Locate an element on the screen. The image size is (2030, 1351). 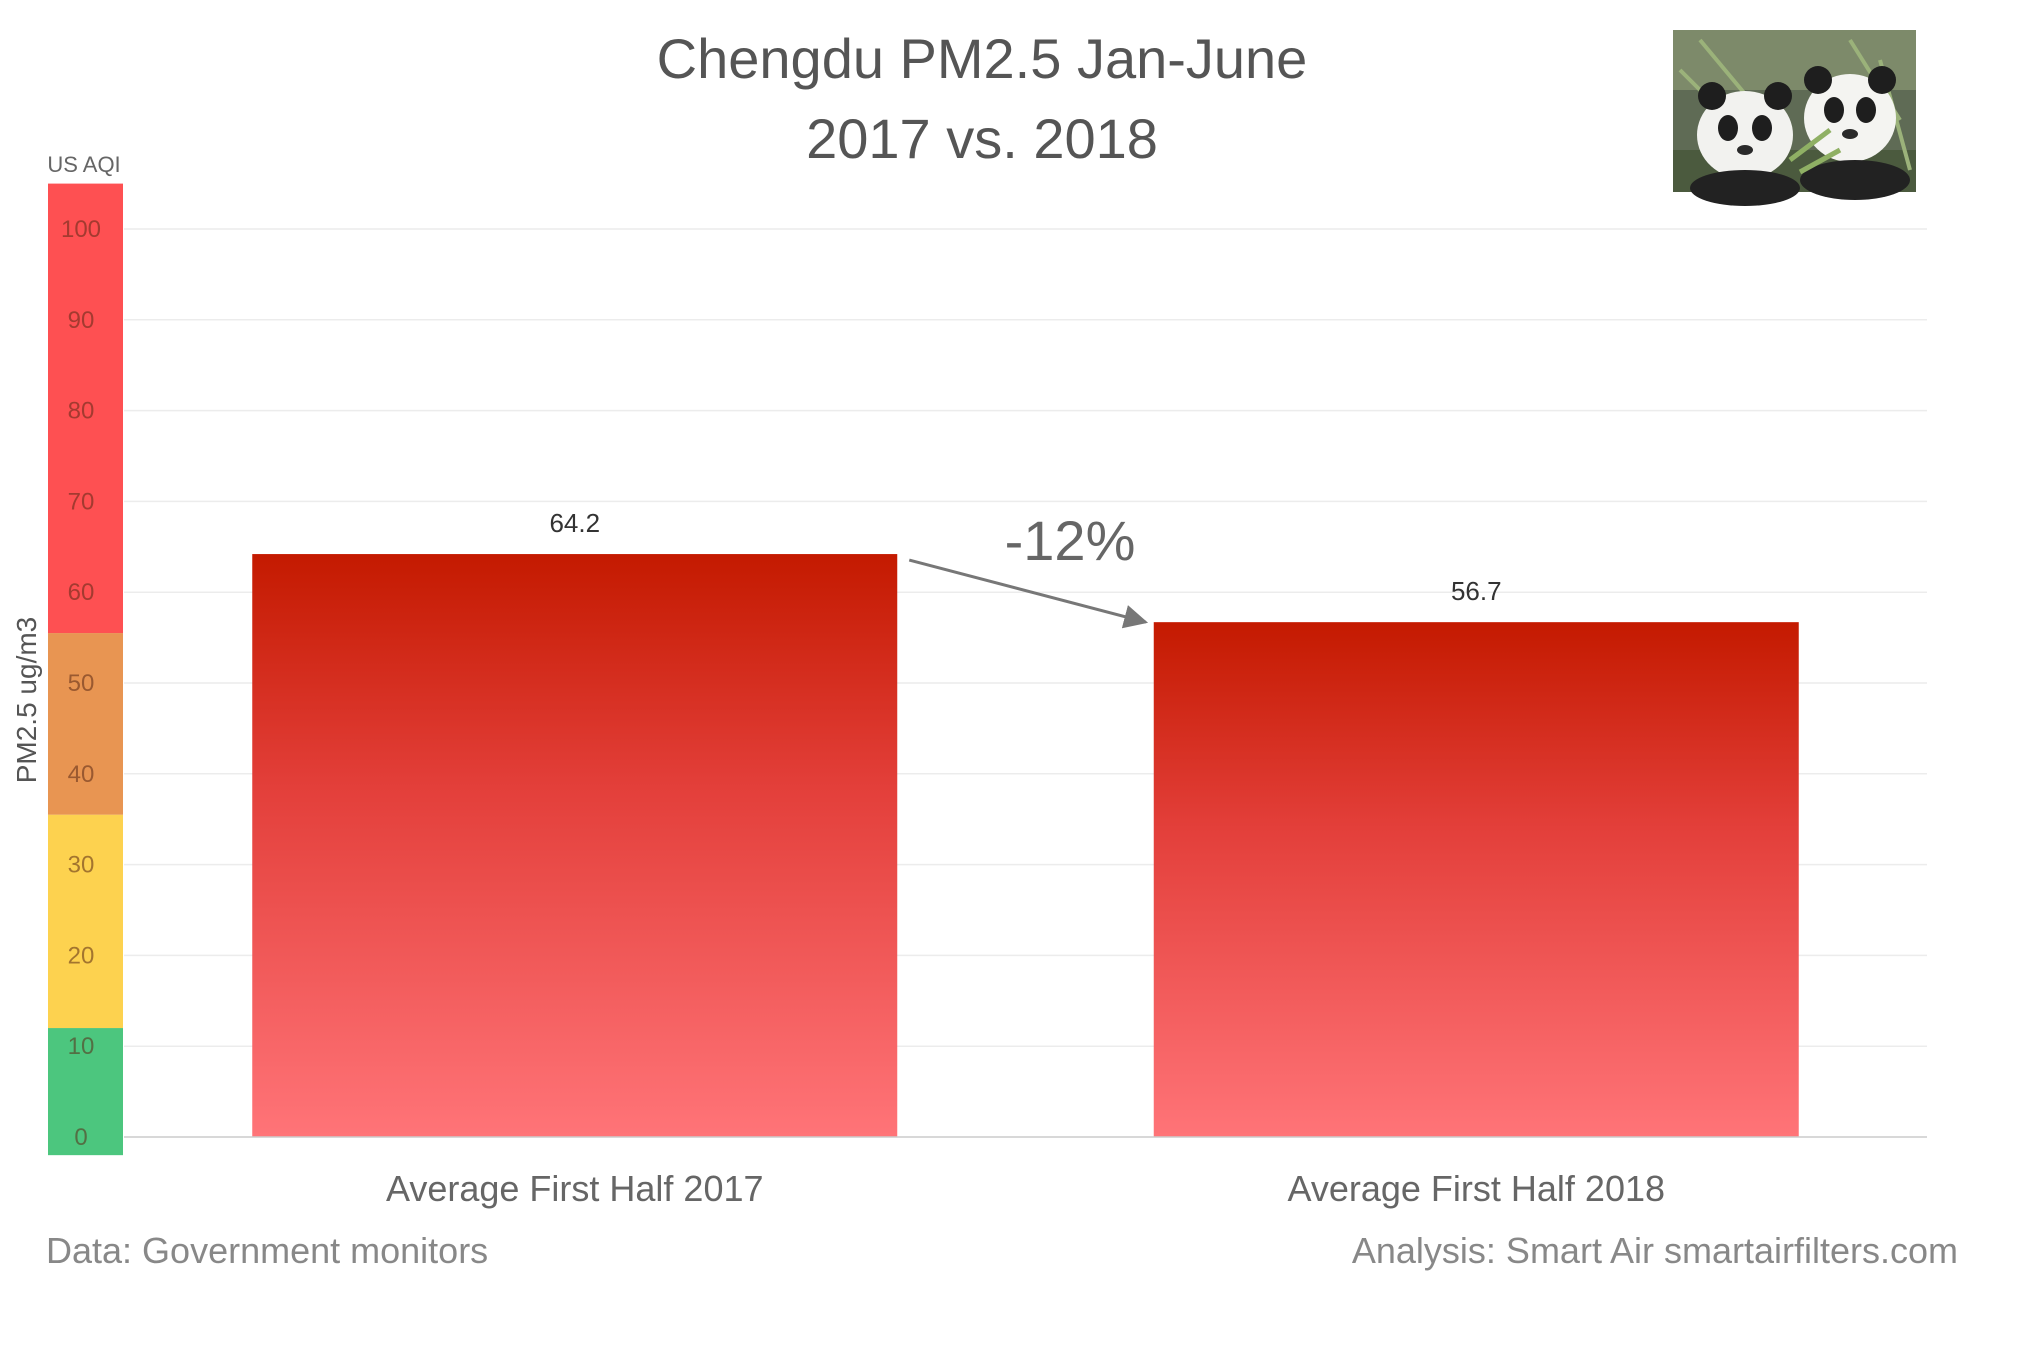
bar-value-label: 64.2 is located at coordinates (574, 523).